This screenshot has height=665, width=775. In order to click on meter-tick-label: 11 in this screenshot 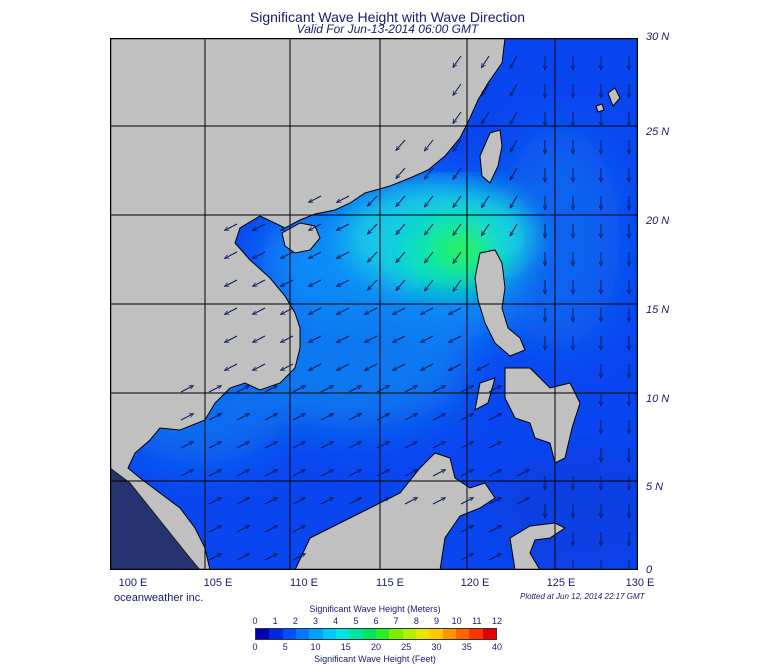, I will do `click(477, 621)`.